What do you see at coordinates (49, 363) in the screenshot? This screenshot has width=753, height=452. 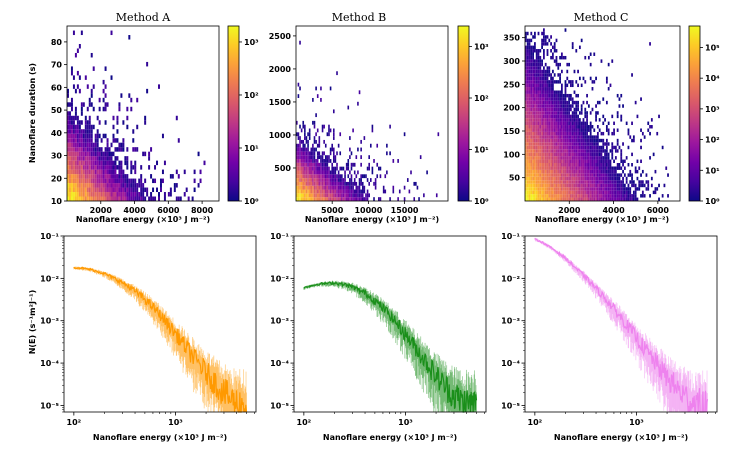 I see `y-tick-label: 10⁻⁴` at bounding box center [49, 363].